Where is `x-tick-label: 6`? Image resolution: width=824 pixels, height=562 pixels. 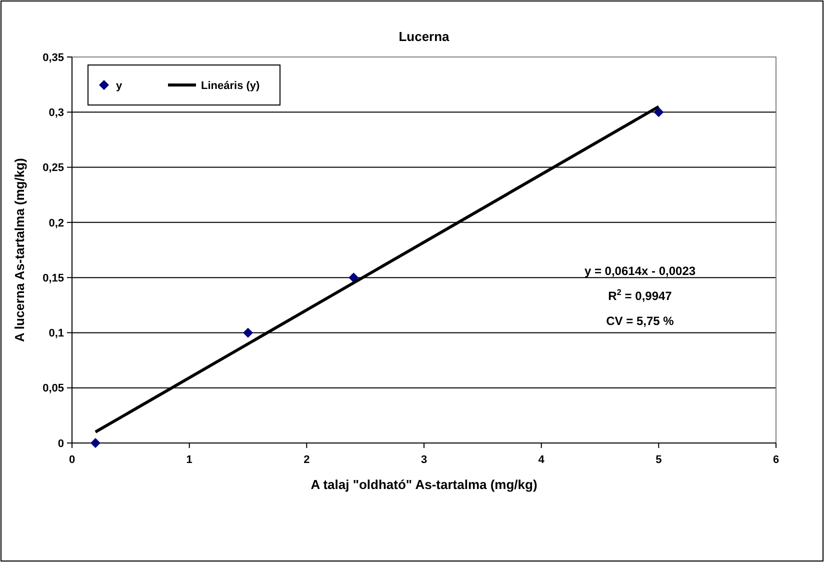
x-tick-label: 6 is located at coordinates (776, 460).